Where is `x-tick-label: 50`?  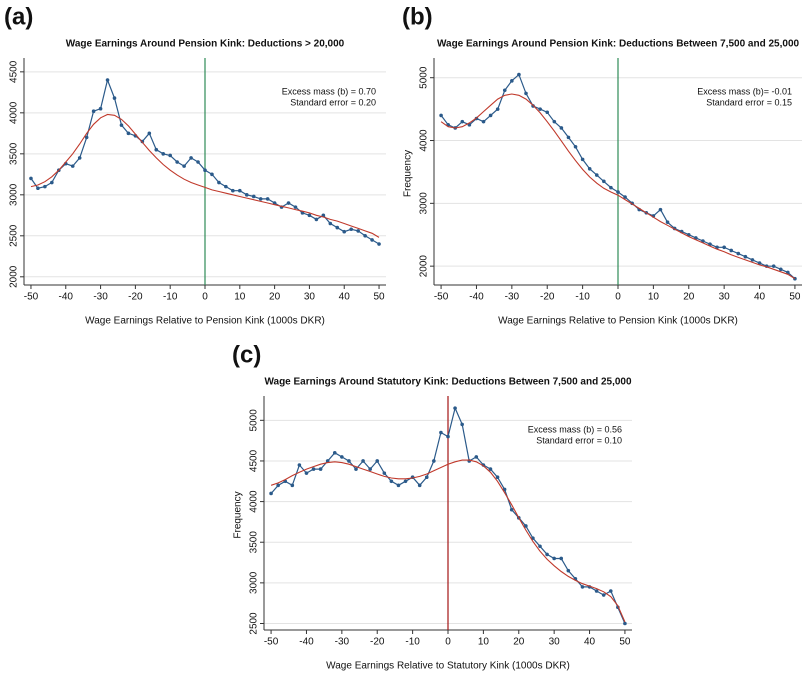 x-tick-label: 50 is located at coordinates (795, 297).